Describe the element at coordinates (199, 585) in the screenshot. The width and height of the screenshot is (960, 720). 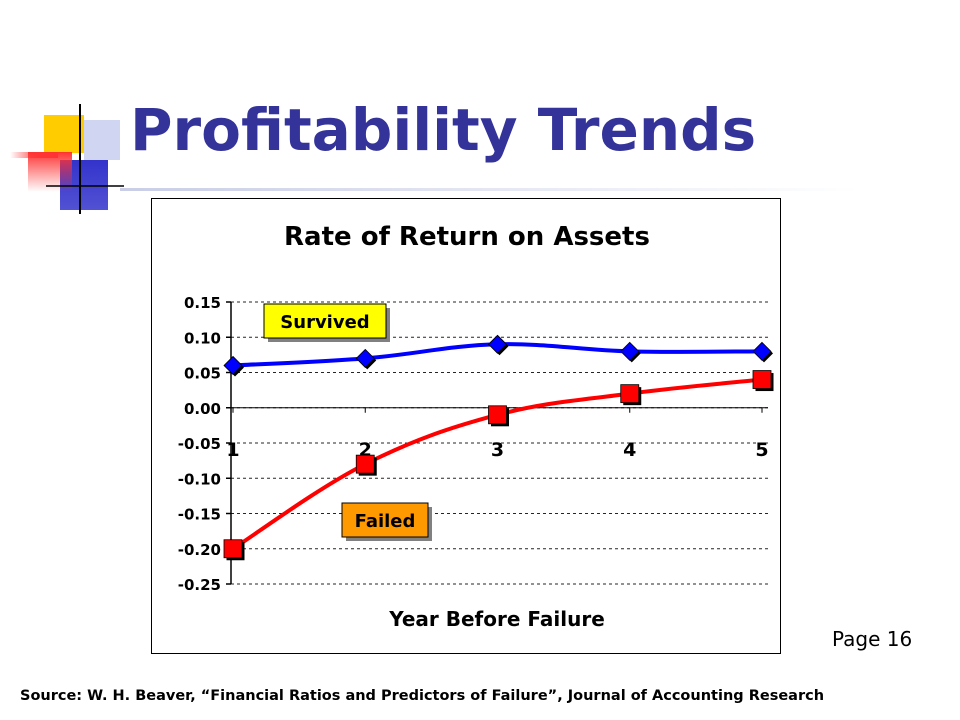
I see `y-tick-label: -0.25` at that location.